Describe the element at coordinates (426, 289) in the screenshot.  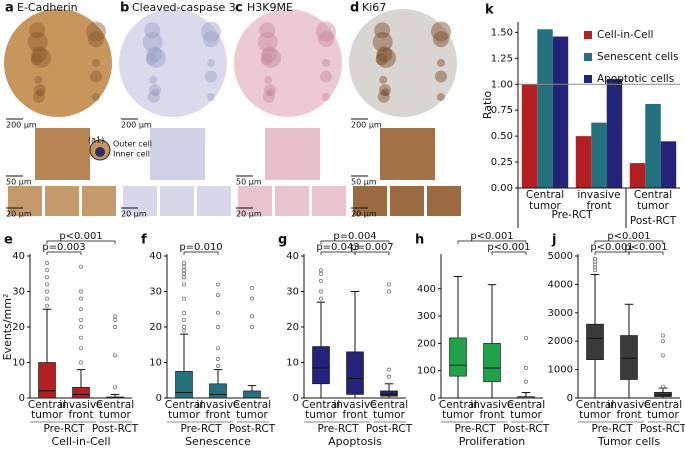
I see `y-tick-label: 400` at that location.